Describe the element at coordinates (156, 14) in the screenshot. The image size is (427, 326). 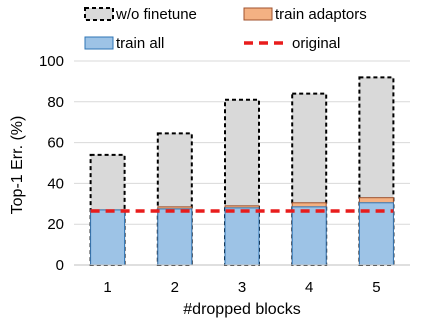
I see `legend-label-w-o-finetune: w/o finetune` at that location.